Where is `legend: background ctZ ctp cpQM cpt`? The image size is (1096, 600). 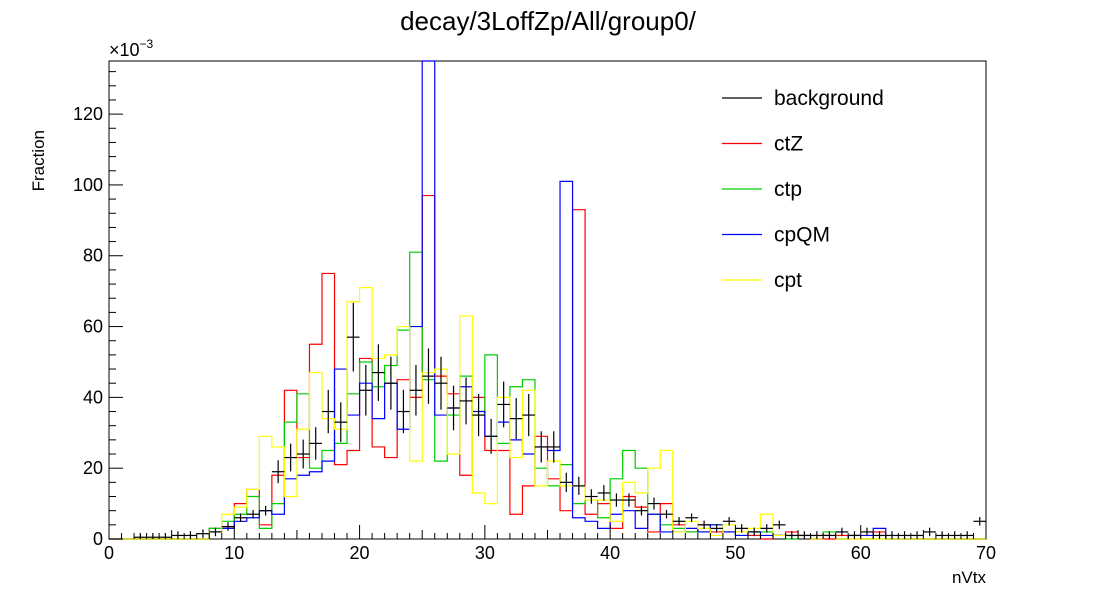
legend: background ctZ ctp cpQM cpt is located at coordinates (803, 189).